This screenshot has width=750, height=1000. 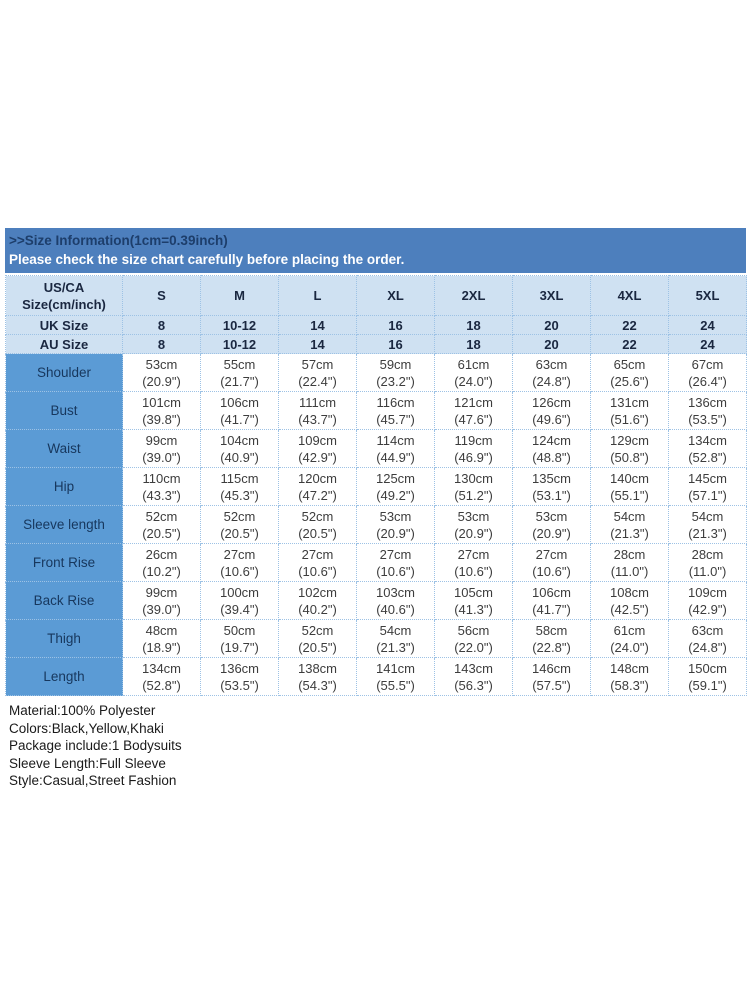 What do you see at coordinates (376, 295) in the screenshot?
I see `size-header-row: US/CA Size(cm/inch) S M L XL 2XL 3XL 4XL 5XL` at bounding box center [376, 295].